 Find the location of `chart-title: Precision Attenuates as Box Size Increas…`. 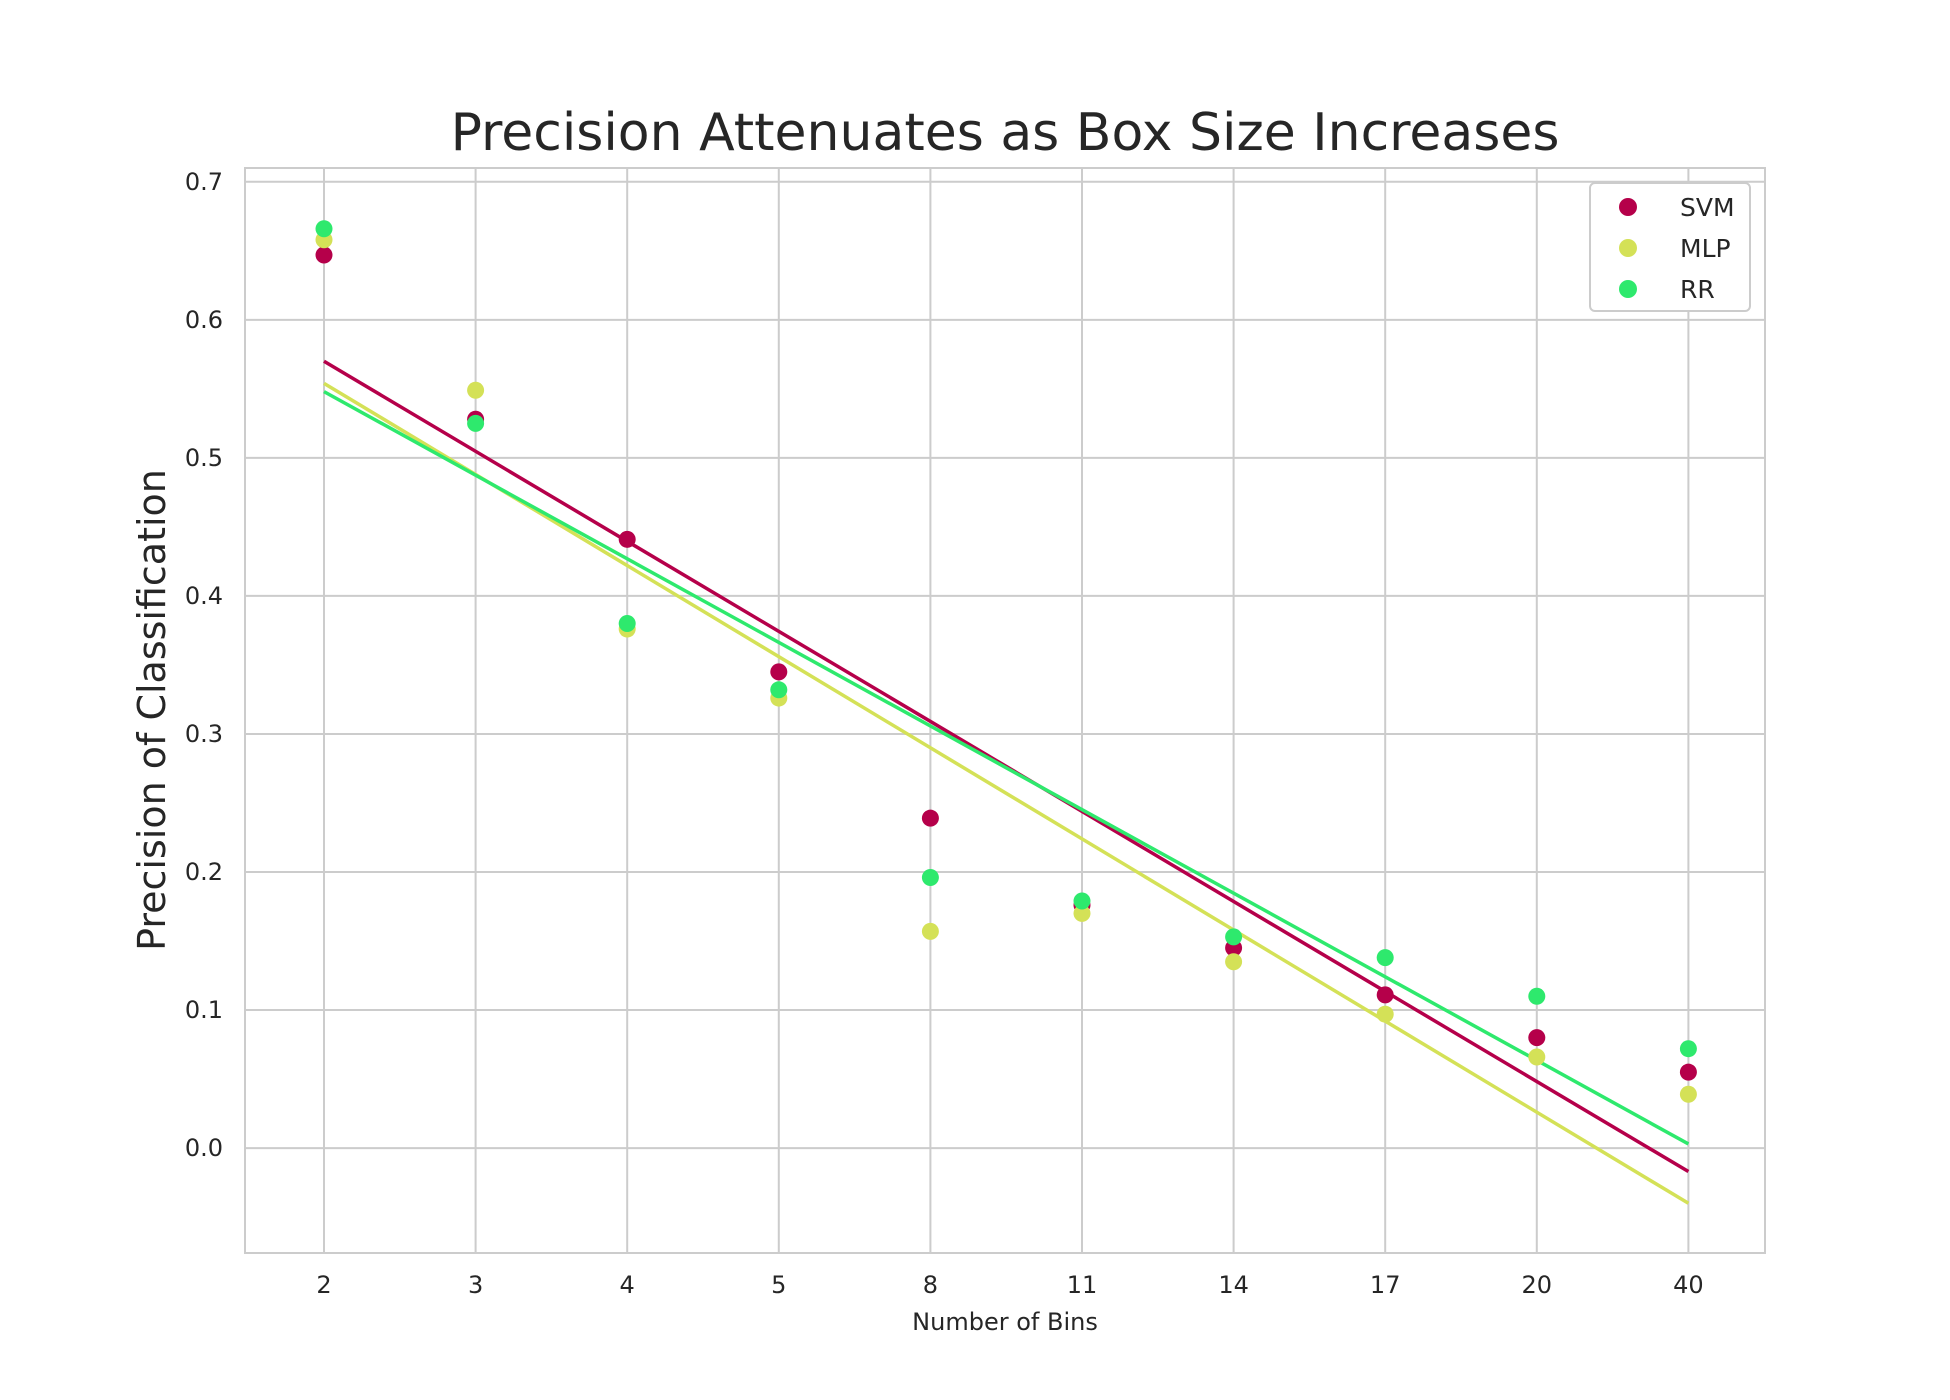

chart-title: Precision Attenuates as Box Size Increas… is located at coordinates (1005, 133).